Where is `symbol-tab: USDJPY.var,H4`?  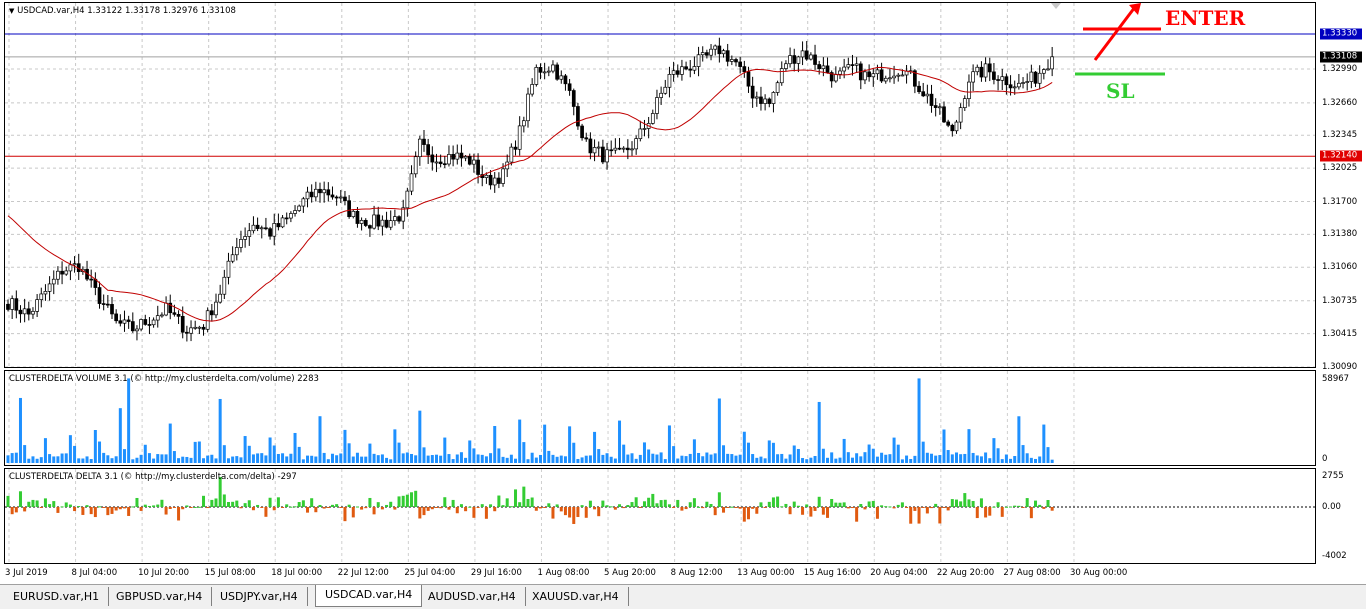 symbol-tab: USDJPY.var,H4 is located at coordinates (259, 596).